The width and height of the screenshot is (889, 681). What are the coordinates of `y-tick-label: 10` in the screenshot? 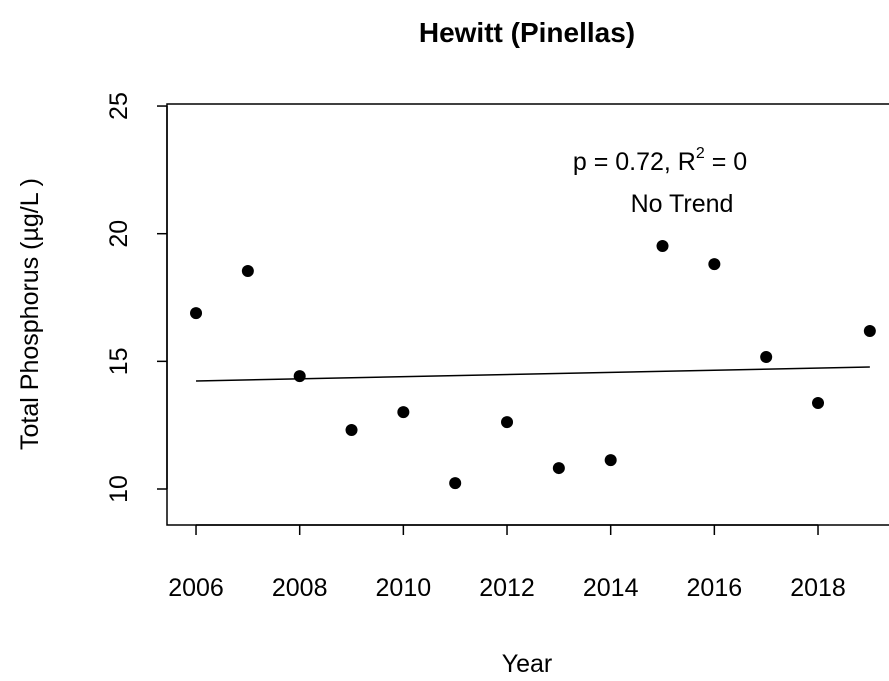 It's located at (119, 489).